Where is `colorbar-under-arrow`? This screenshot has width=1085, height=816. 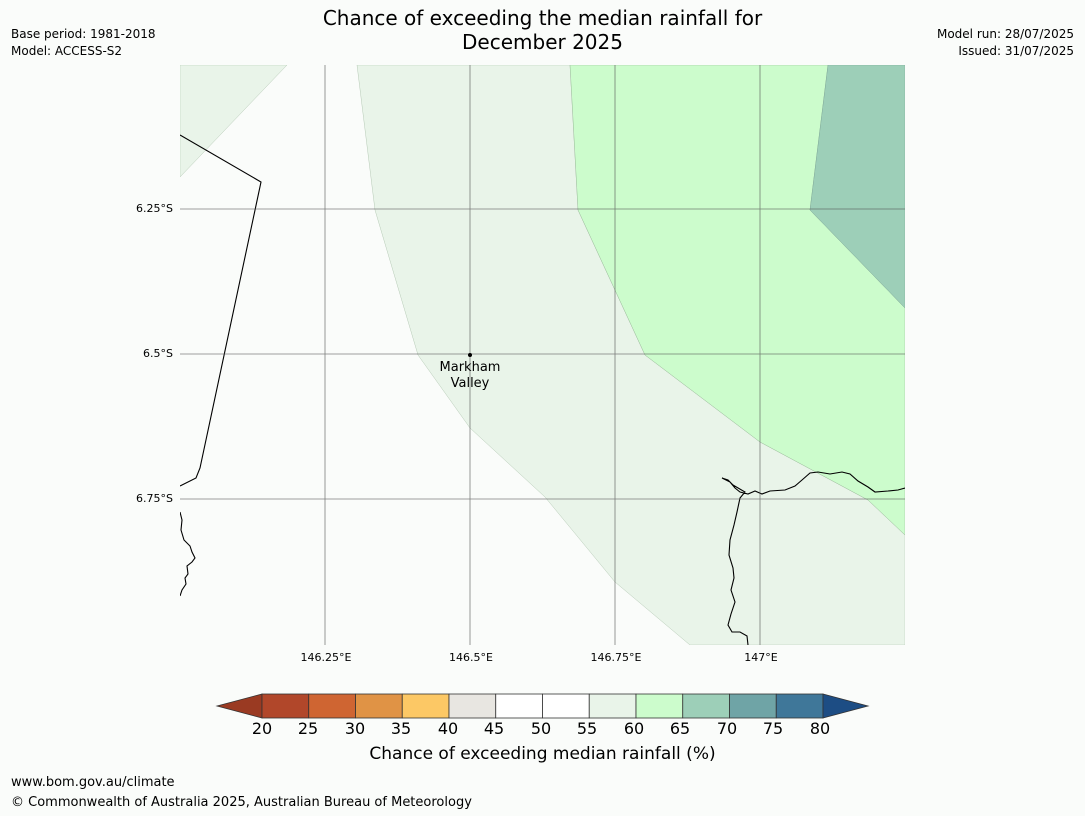
colorbar-under-arrow is located at coordinates (239, 706).